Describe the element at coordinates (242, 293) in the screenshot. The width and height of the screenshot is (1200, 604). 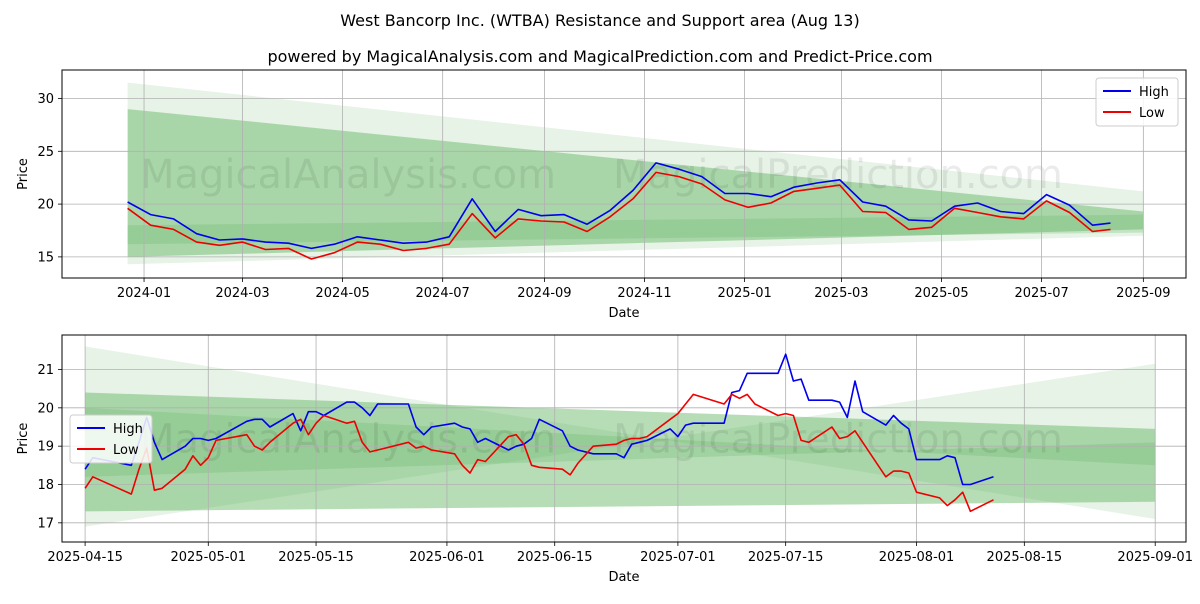
I see `x-tick-label: 2024-03` at that location.